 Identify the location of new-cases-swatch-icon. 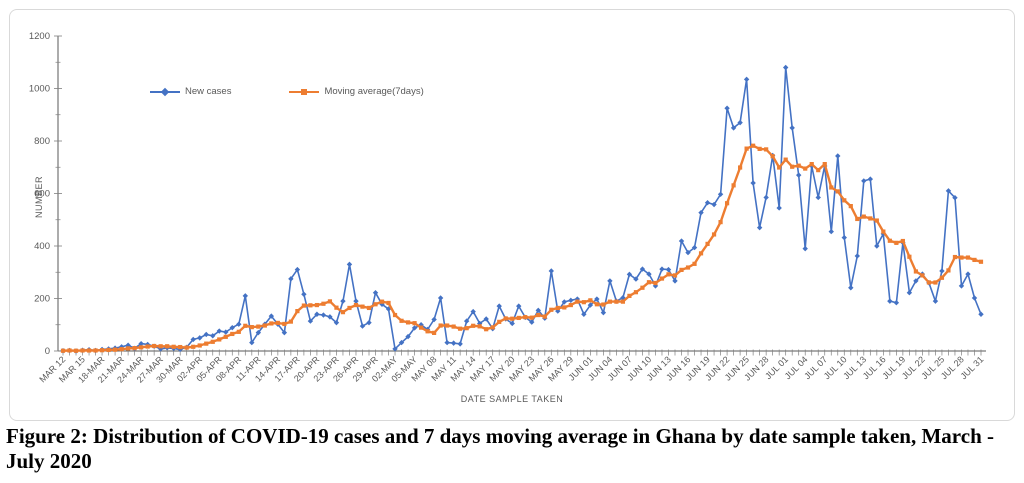
(165, 92).